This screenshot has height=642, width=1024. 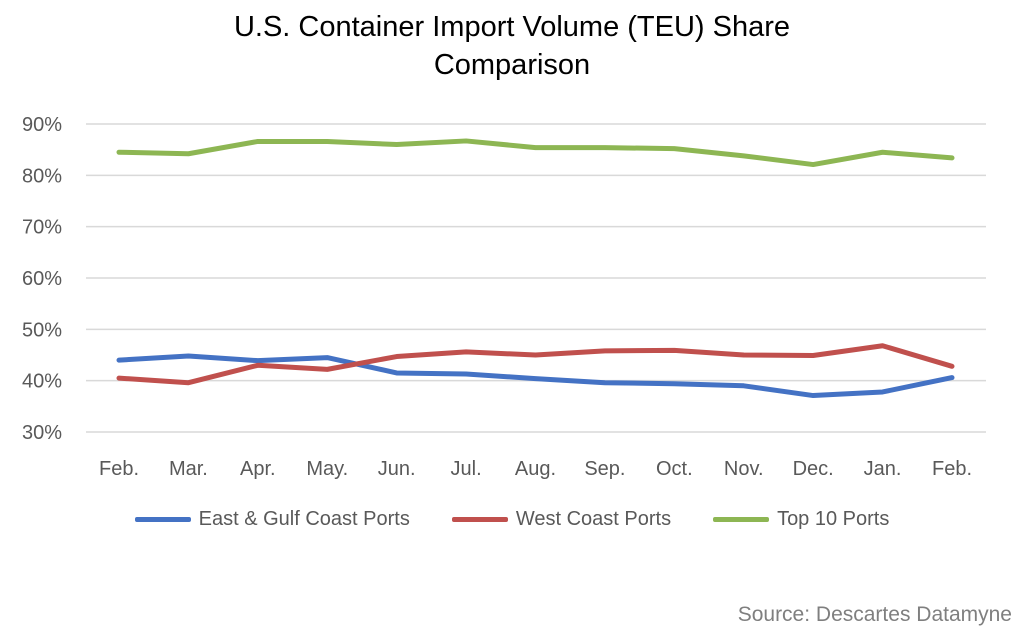 I want to click on y-tick-label: 80%, so click(x=42, y=176).